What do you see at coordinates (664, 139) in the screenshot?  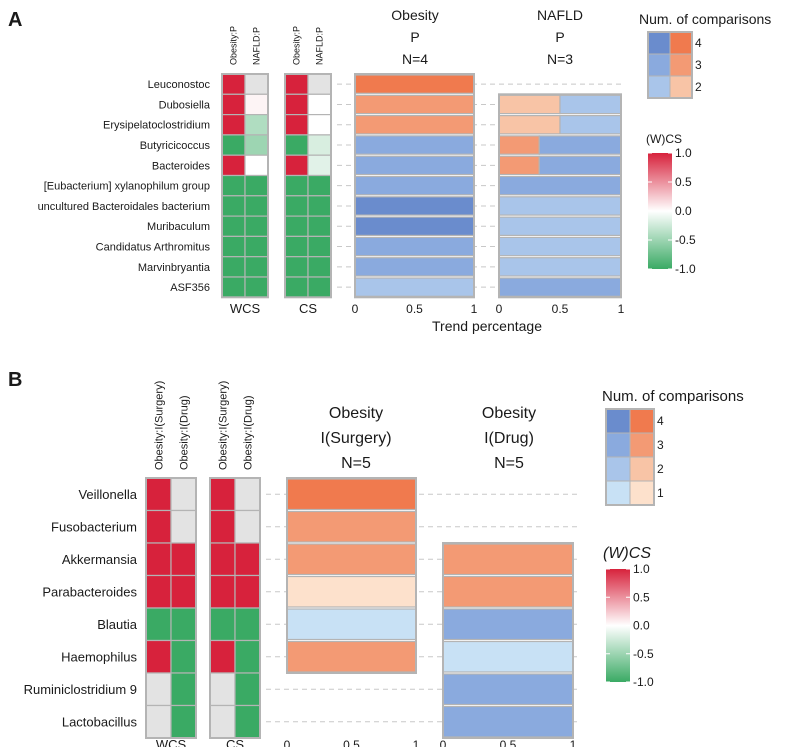 I see `legend-score-title: (W)CS` at bounding box center [664, 139].